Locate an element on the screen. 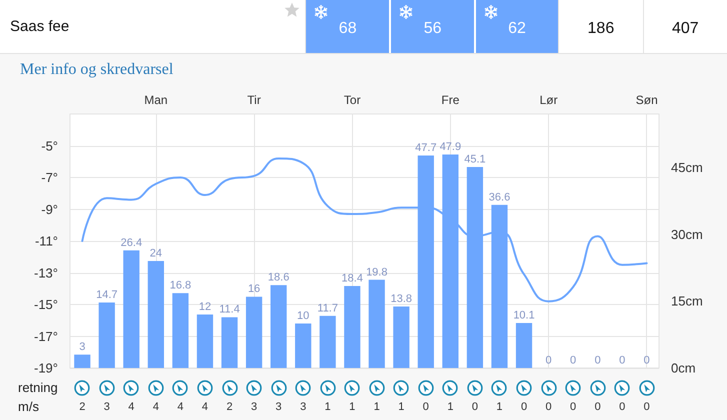 The height and width of the screenshot is (420, 727). text: m/s is located at coordinates (28, 407).